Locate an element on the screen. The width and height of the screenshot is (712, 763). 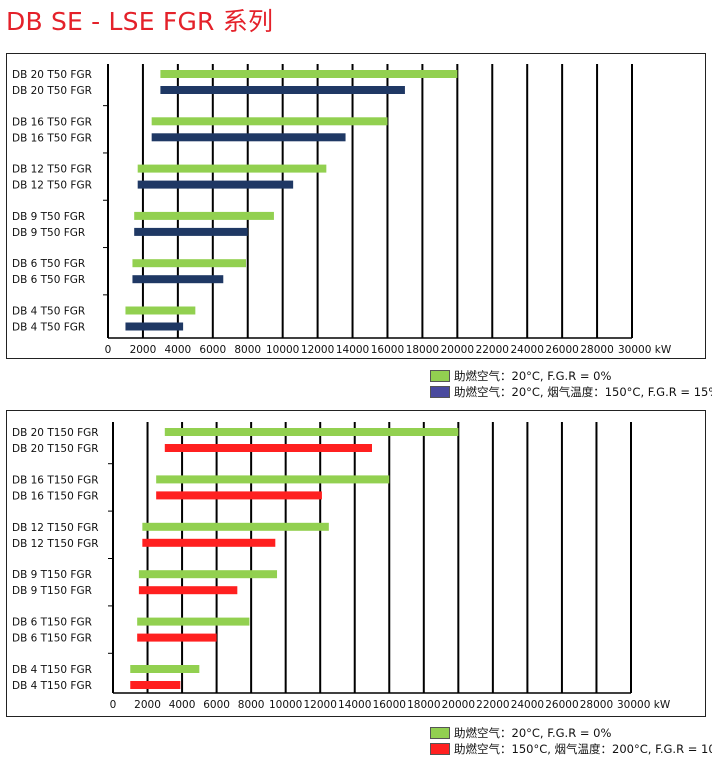
page-title: DB SE - LSE FGR 系列 is located at coordinates (140, 21).